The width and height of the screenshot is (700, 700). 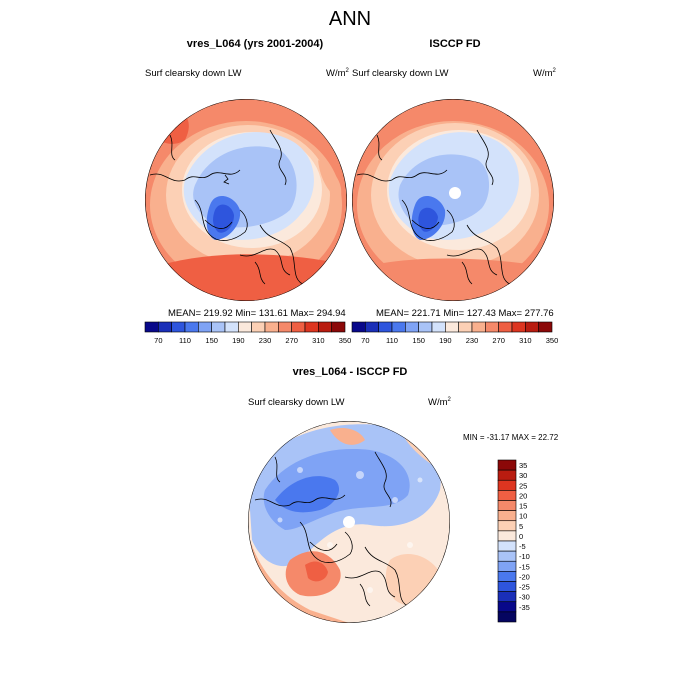 I want to click on panel-2-stats: MEAN= 221.71 Min= 127.43 Max= 277.76, so click(x=465, y=313).